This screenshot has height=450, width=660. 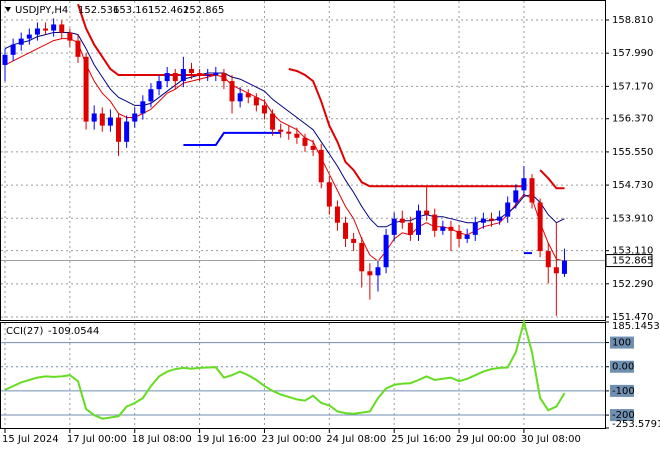 I want to click on x-tick-label: 25 Jul 16:00, so click(x=421, y=439).